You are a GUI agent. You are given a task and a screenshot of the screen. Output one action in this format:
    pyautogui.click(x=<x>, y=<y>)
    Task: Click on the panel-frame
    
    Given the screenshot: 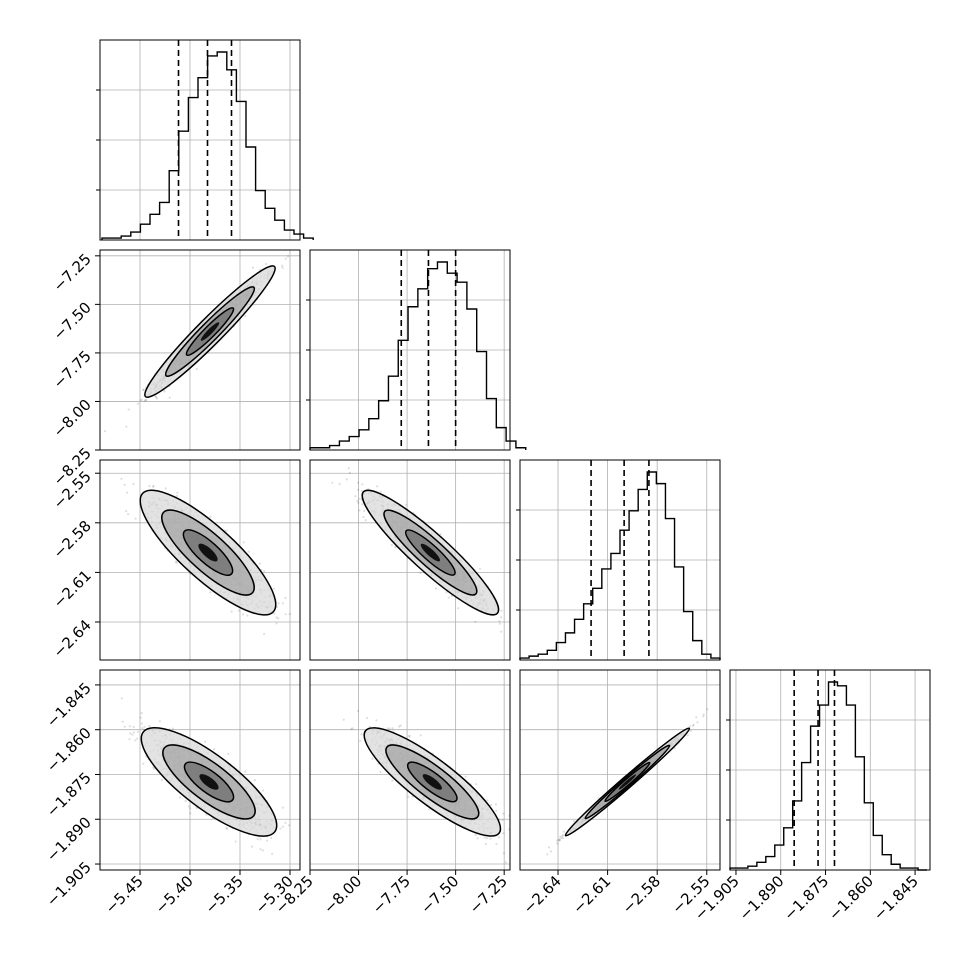 What is the action you would take?
    pyautogui.click(x=200, y=350)
    